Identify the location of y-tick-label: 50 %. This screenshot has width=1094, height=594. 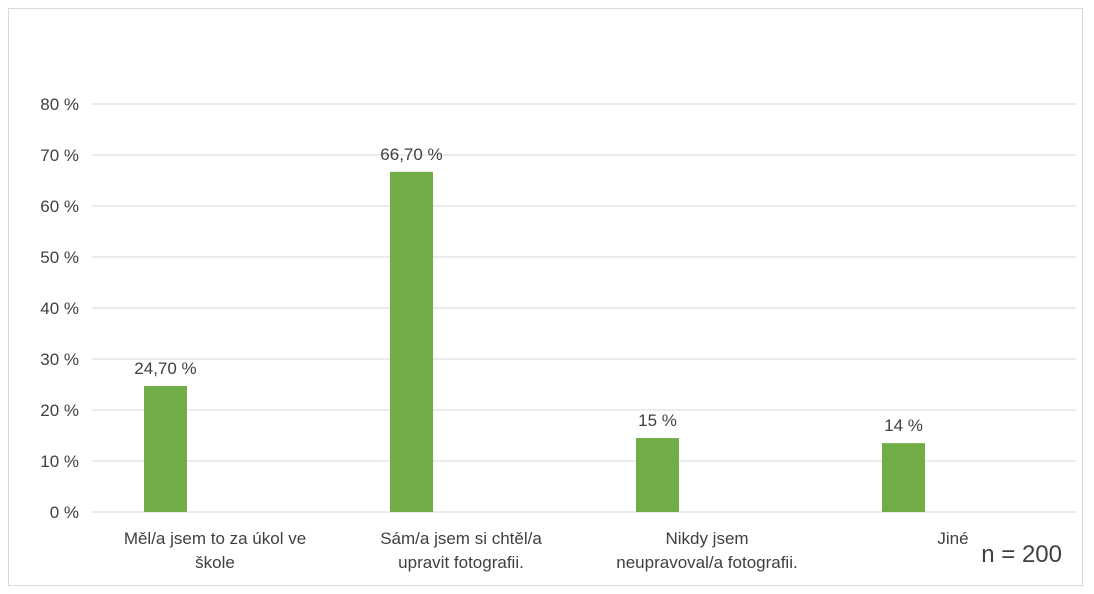
(59, 257).